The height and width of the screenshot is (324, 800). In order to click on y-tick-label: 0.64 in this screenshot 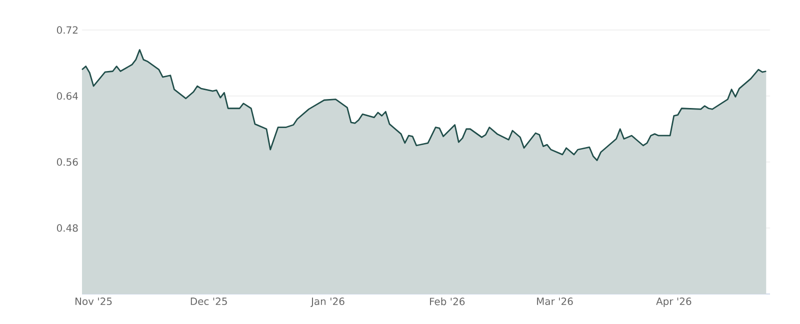, I will do `click(67, 96)`.